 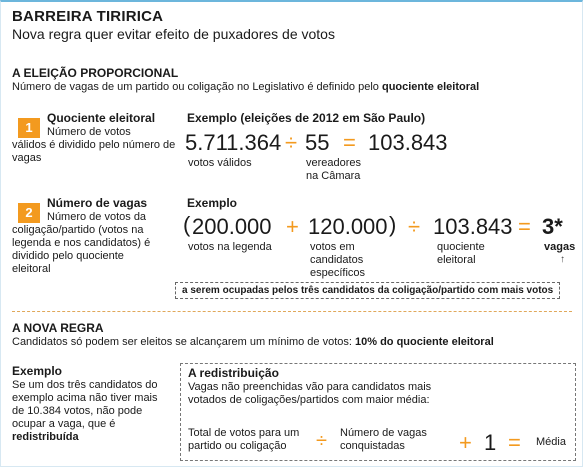 What do you see at coordinates (551, 442) in the screenshot?
I see `redistribution-result: Média` at bounding box center [551, 442].